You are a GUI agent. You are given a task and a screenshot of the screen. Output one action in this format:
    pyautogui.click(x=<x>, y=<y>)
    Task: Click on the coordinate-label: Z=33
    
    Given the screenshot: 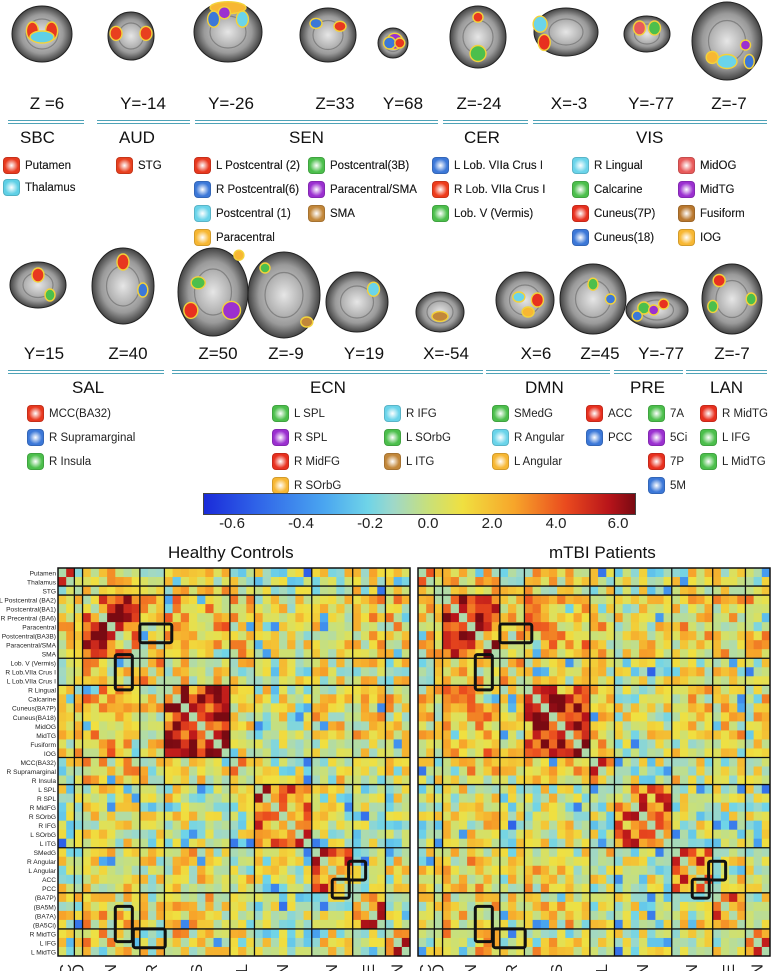 What is the action you would take?
    pyautogui.click(x=335, y=103)
    